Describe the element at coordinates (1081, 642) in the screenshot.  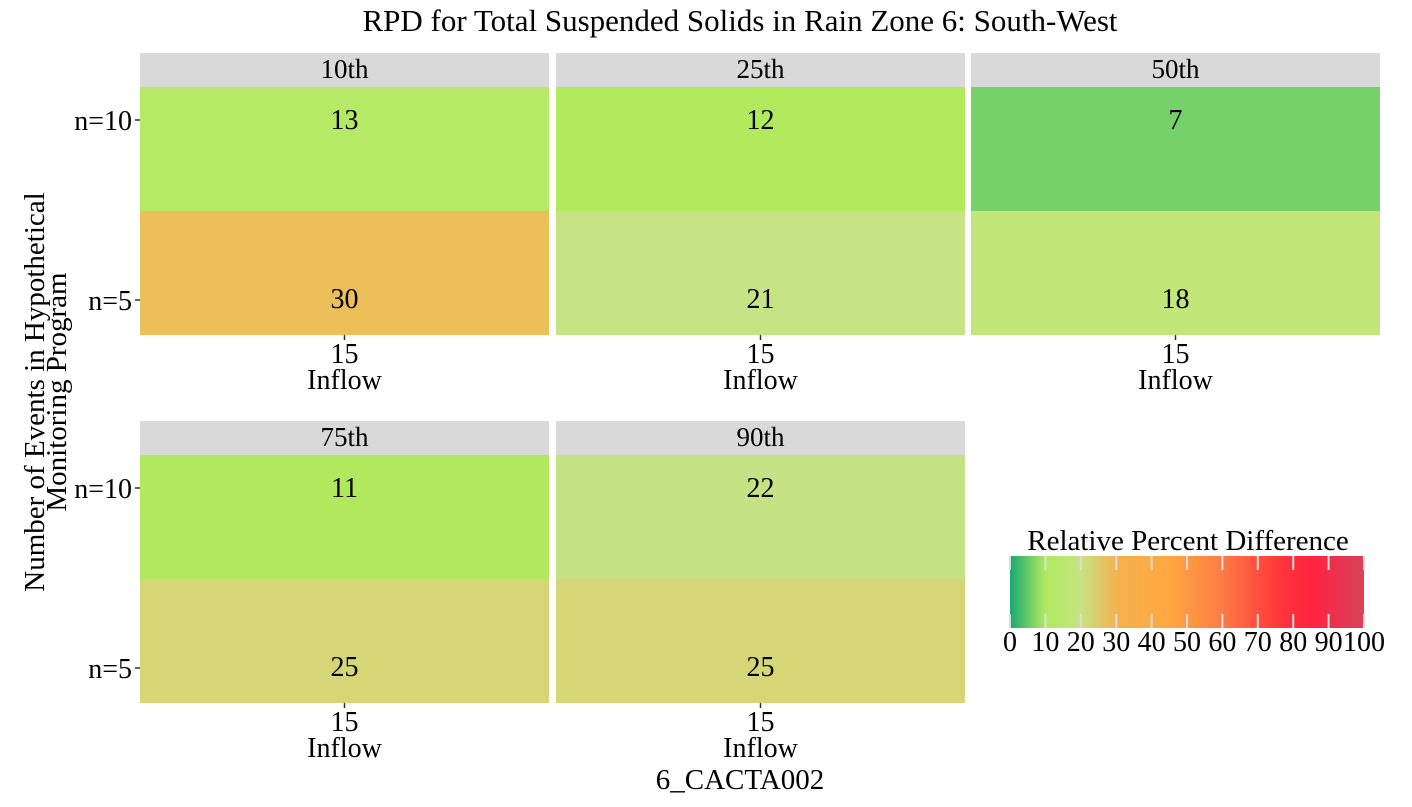
I see `legend-tick-label: 20` at that location.